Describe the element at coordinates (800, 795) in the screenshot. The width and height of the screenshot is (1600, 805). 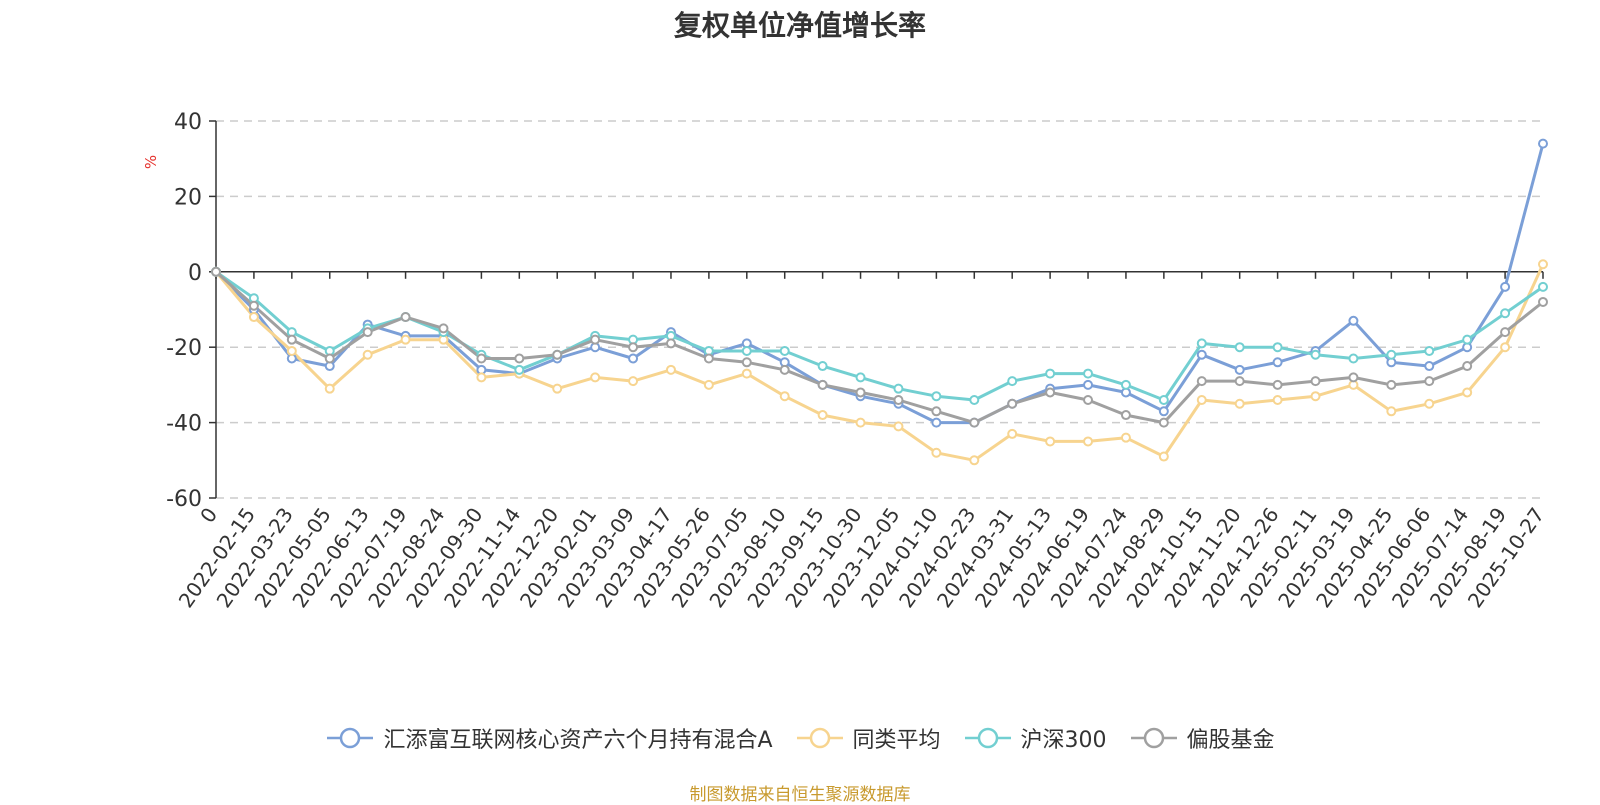
I see `source-note: 制图数据来自恒生聚源数据库` at that location.